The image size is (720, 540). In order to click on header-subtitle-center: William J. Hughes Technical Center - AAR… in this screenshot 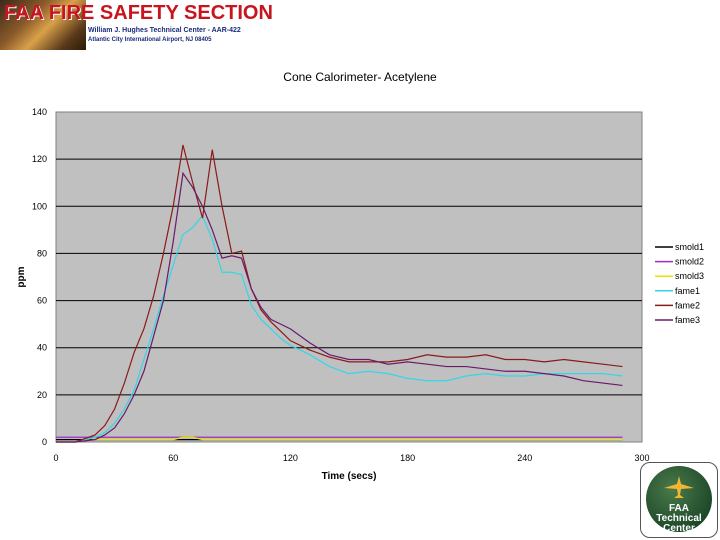, I will do `click(164, 30)`.